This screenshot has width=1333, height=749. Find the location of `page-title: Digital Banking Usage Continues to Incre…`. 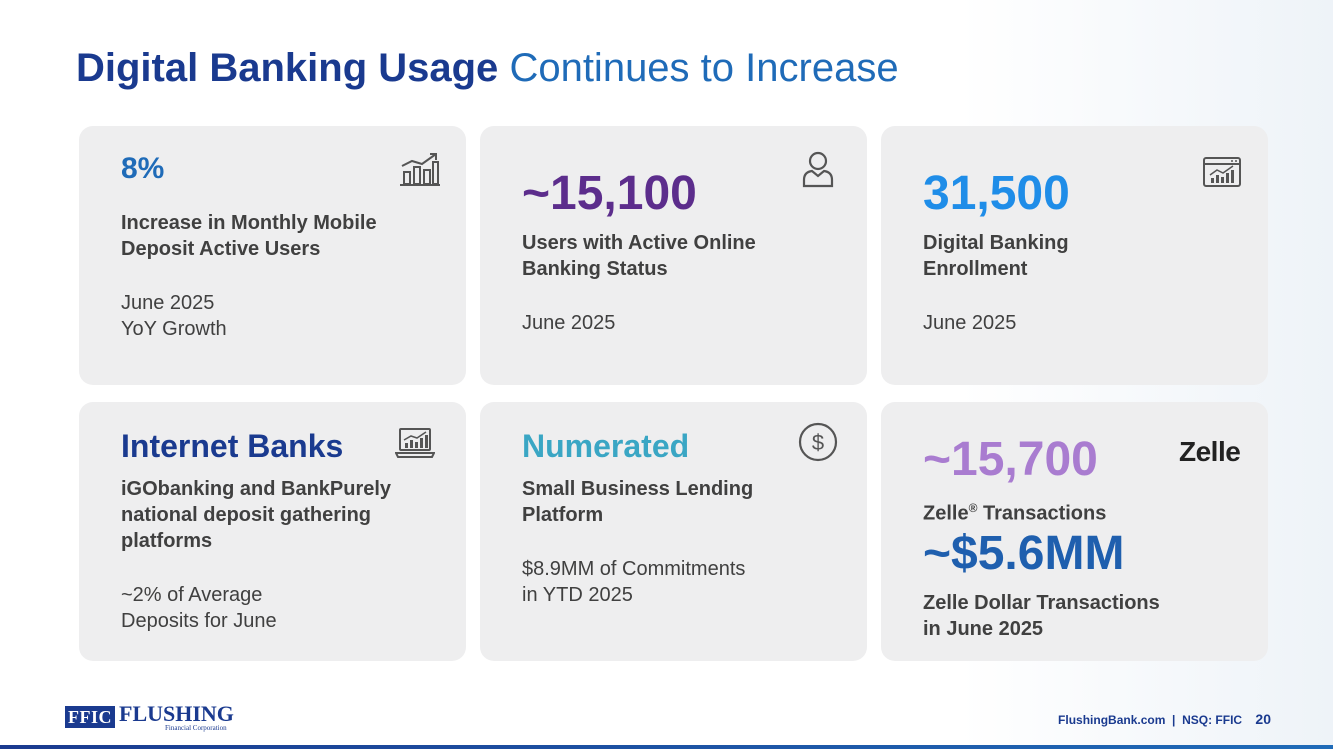

page-title: Digital Banking Usage Continues to Incre… is located at coordinates (487, 68).